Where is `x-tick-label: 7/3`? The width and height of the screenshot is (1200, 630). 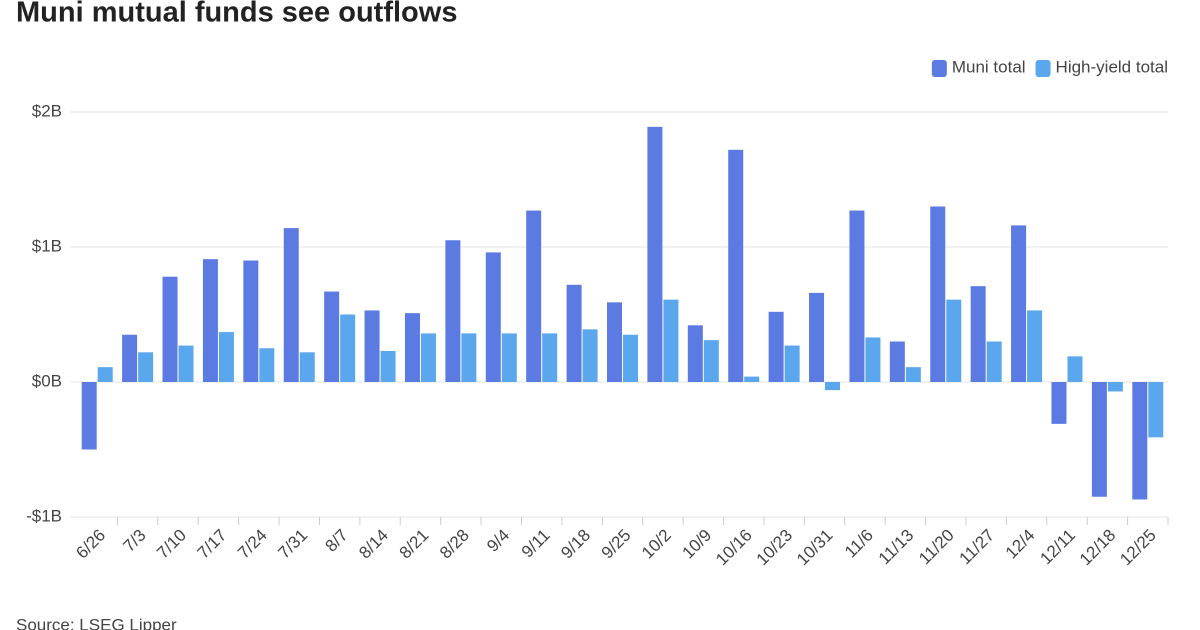
x-tick-label: 7/3 is located at coordinates (134, 541).